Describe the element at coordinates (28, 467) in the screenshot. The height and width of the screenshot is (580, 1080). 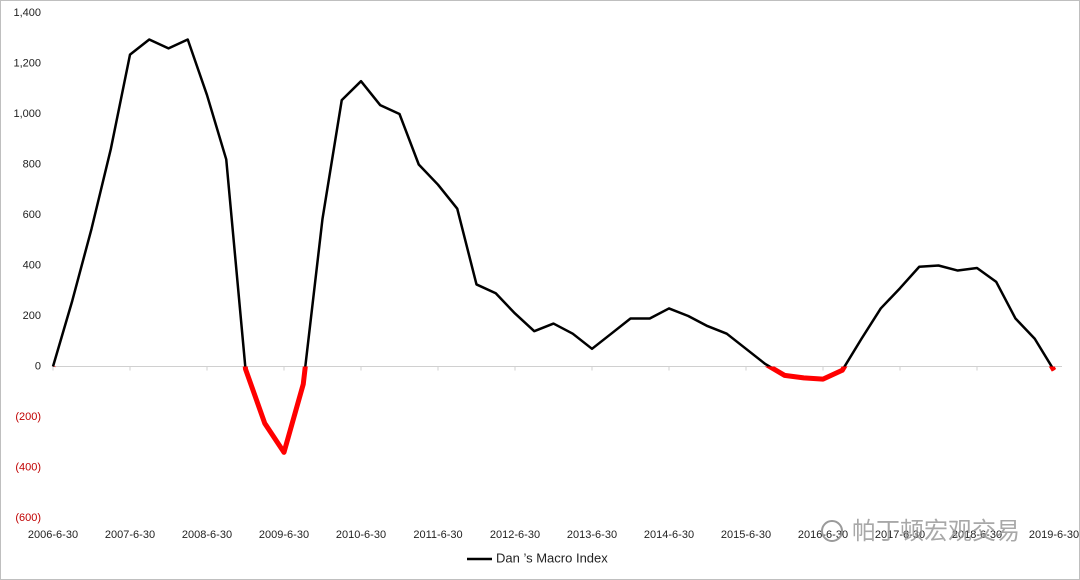
I see `y-tick-label: (400)` at that location.